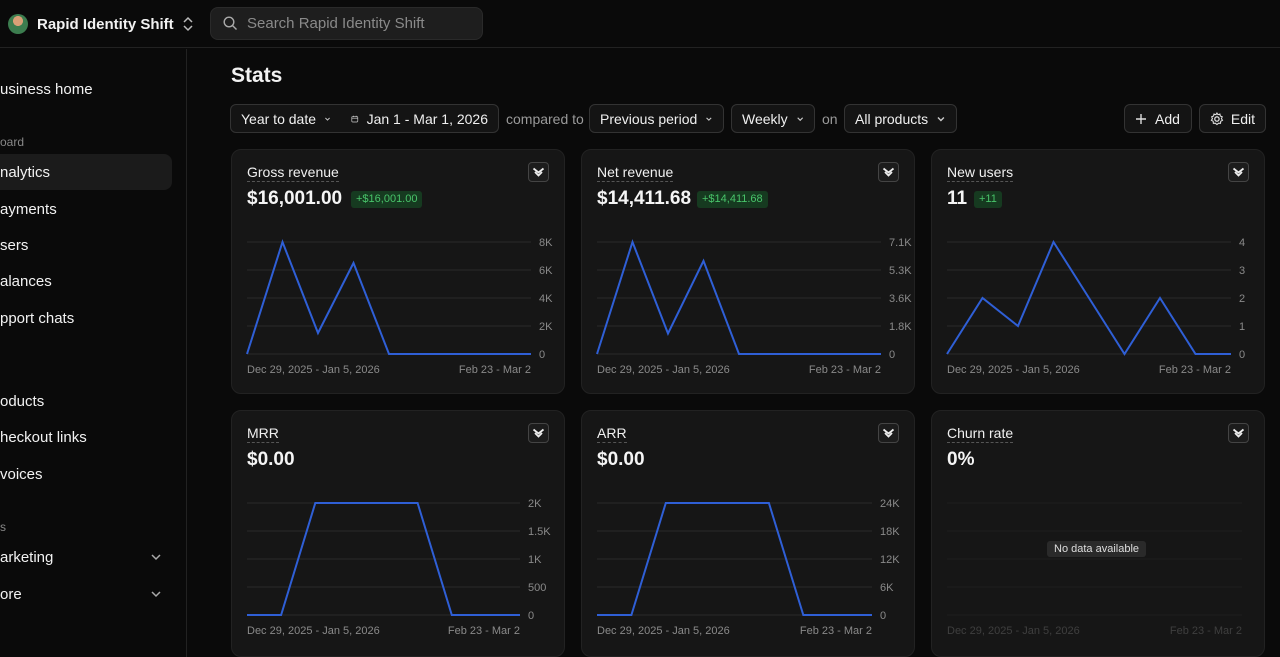 This screenshot has width=1280, height=657. Describe the element at coordinates (612, 434) in the screenshot. I see `card-title: ARR` at that location.